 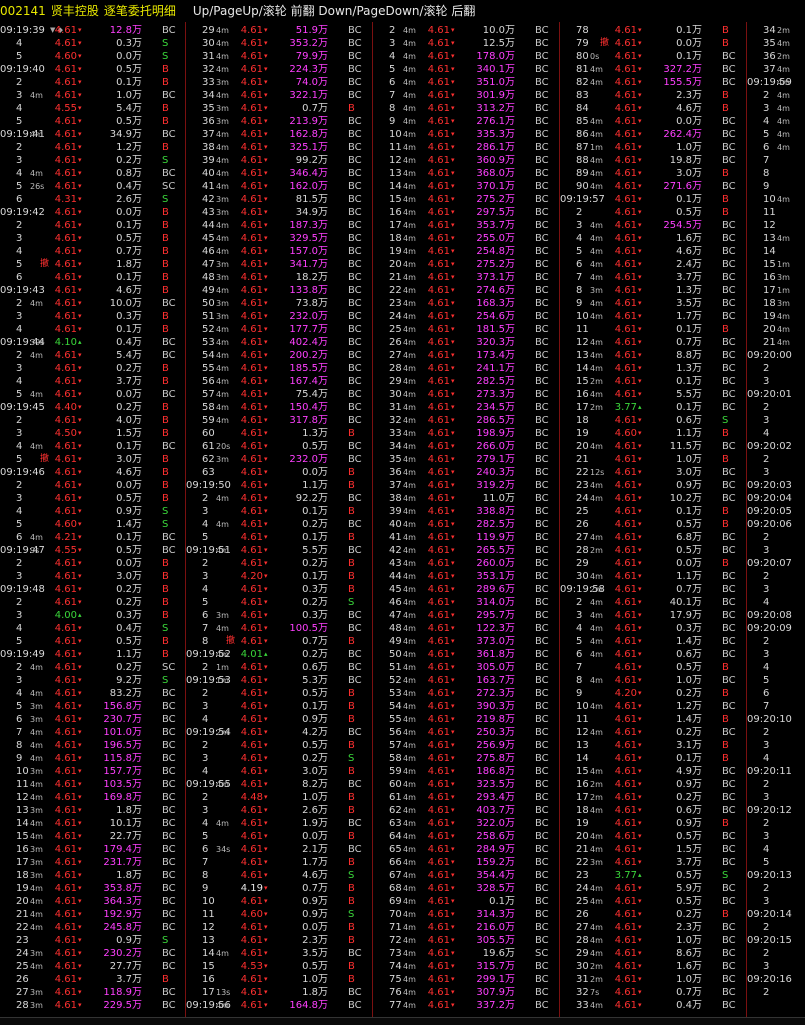 I want to click on trade-row: 7 4m 4.61 ▾ 3.7万 BC, so click(x=653, y=277).